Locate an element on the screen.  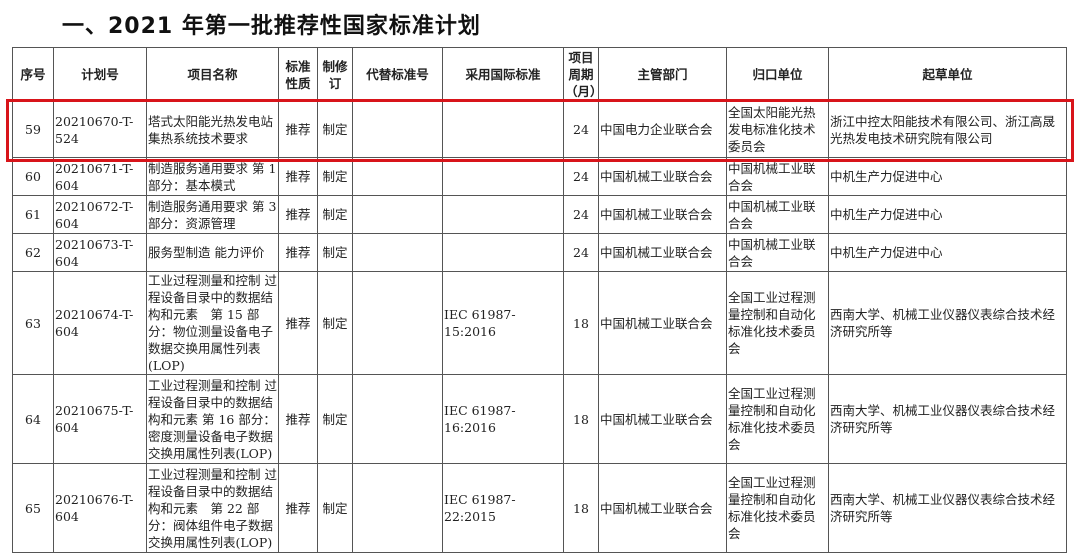
cell-plan: 20210672-T-604 is located at coordinates (100, 214).